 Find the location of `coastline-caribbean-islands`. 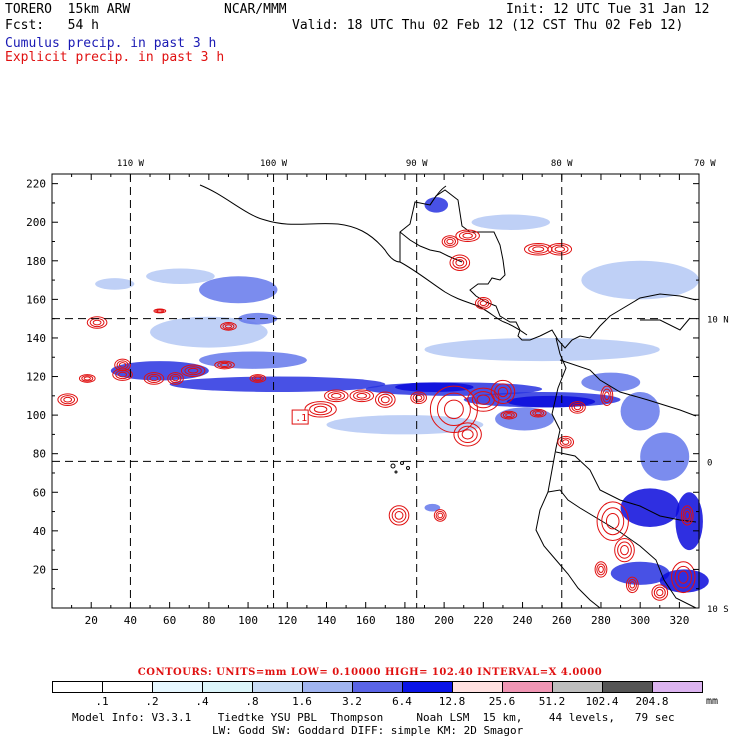

coastline-caribbean-islands is located at coordinates (665, 324).